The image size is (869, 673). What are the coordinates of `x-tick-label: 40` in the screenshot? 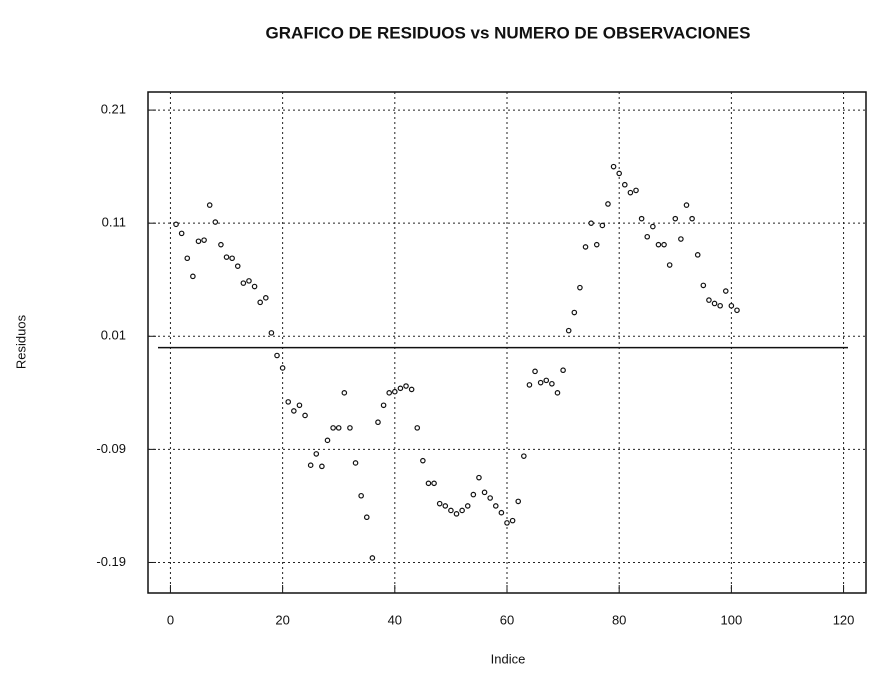 It's located at (395, 619).